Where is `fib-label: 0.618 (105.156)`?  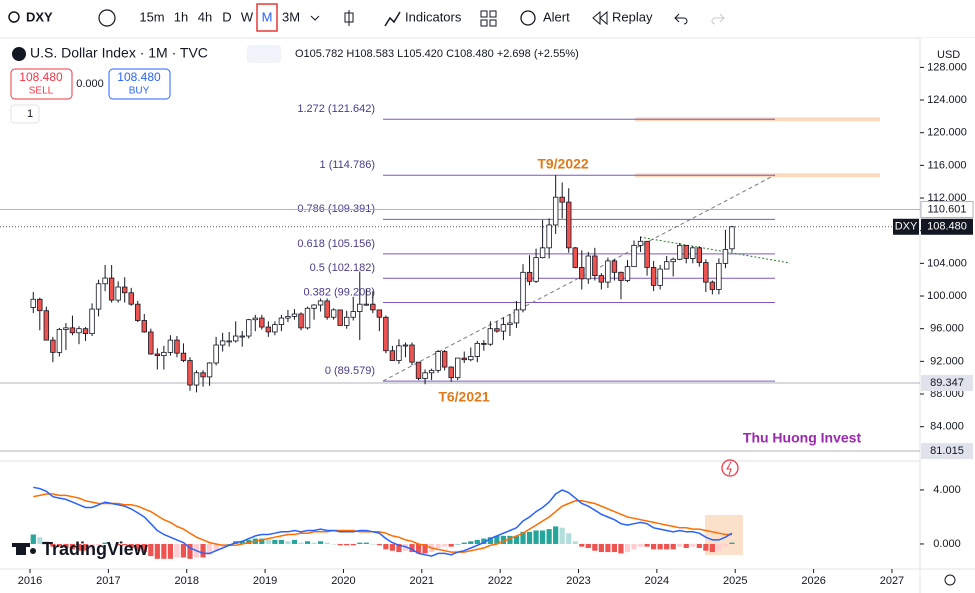 fib-label: 0.618 (105.156) is located at coordinates (336, 244).